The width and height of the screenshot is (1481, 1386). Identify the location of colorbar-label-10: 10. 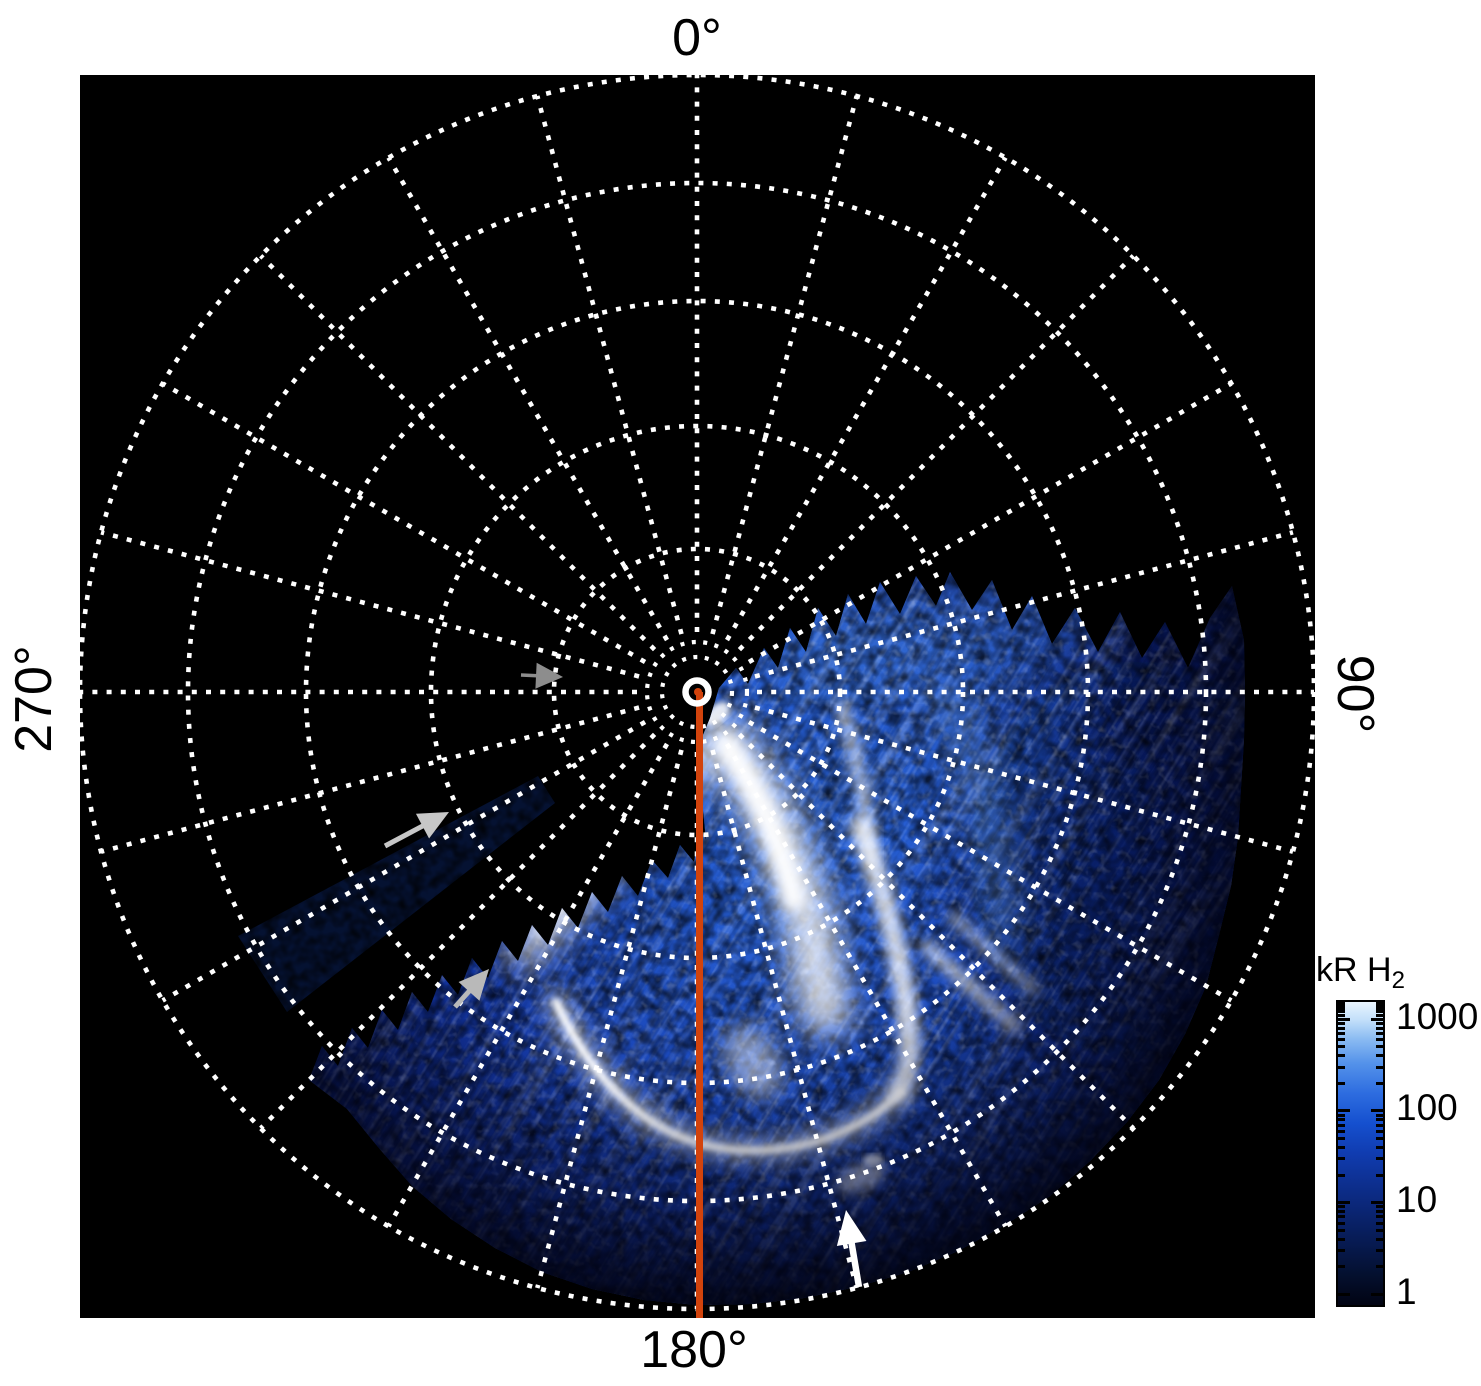
(1417, 1200).